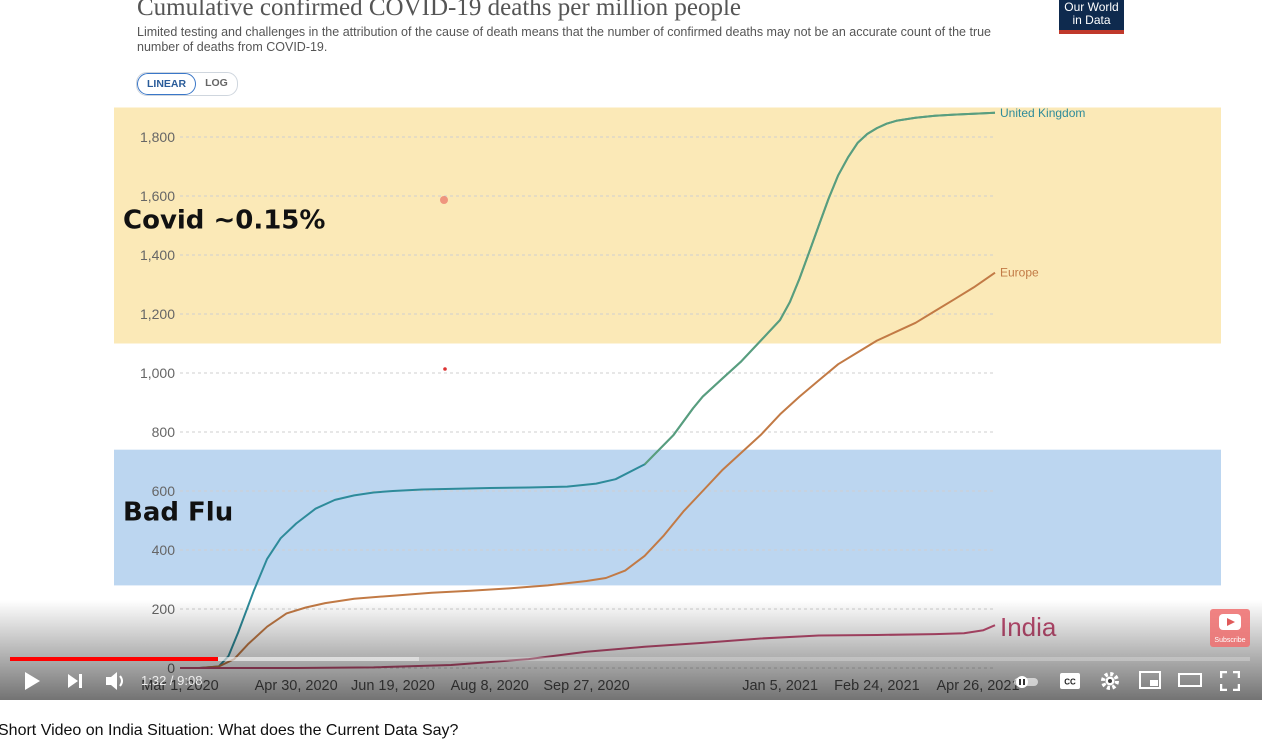 The image size is (1269, 740). I want to click on subscribe-watermark: Subscribe, so click(1230, 628).